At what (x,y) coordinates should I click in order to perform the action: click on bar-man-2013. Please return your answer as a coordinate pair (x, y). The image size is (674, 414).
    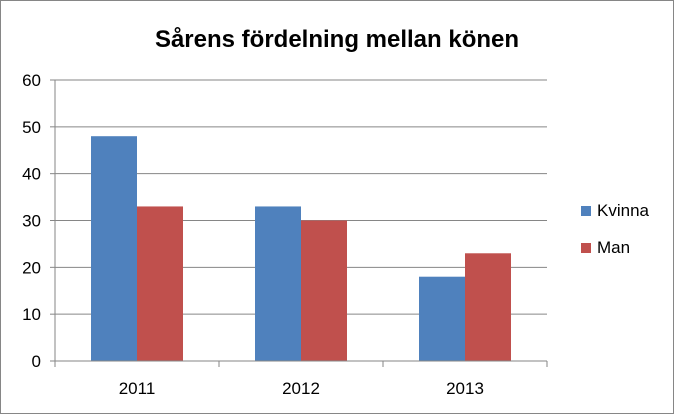
    Looking at the image, I should click on (488, 307).